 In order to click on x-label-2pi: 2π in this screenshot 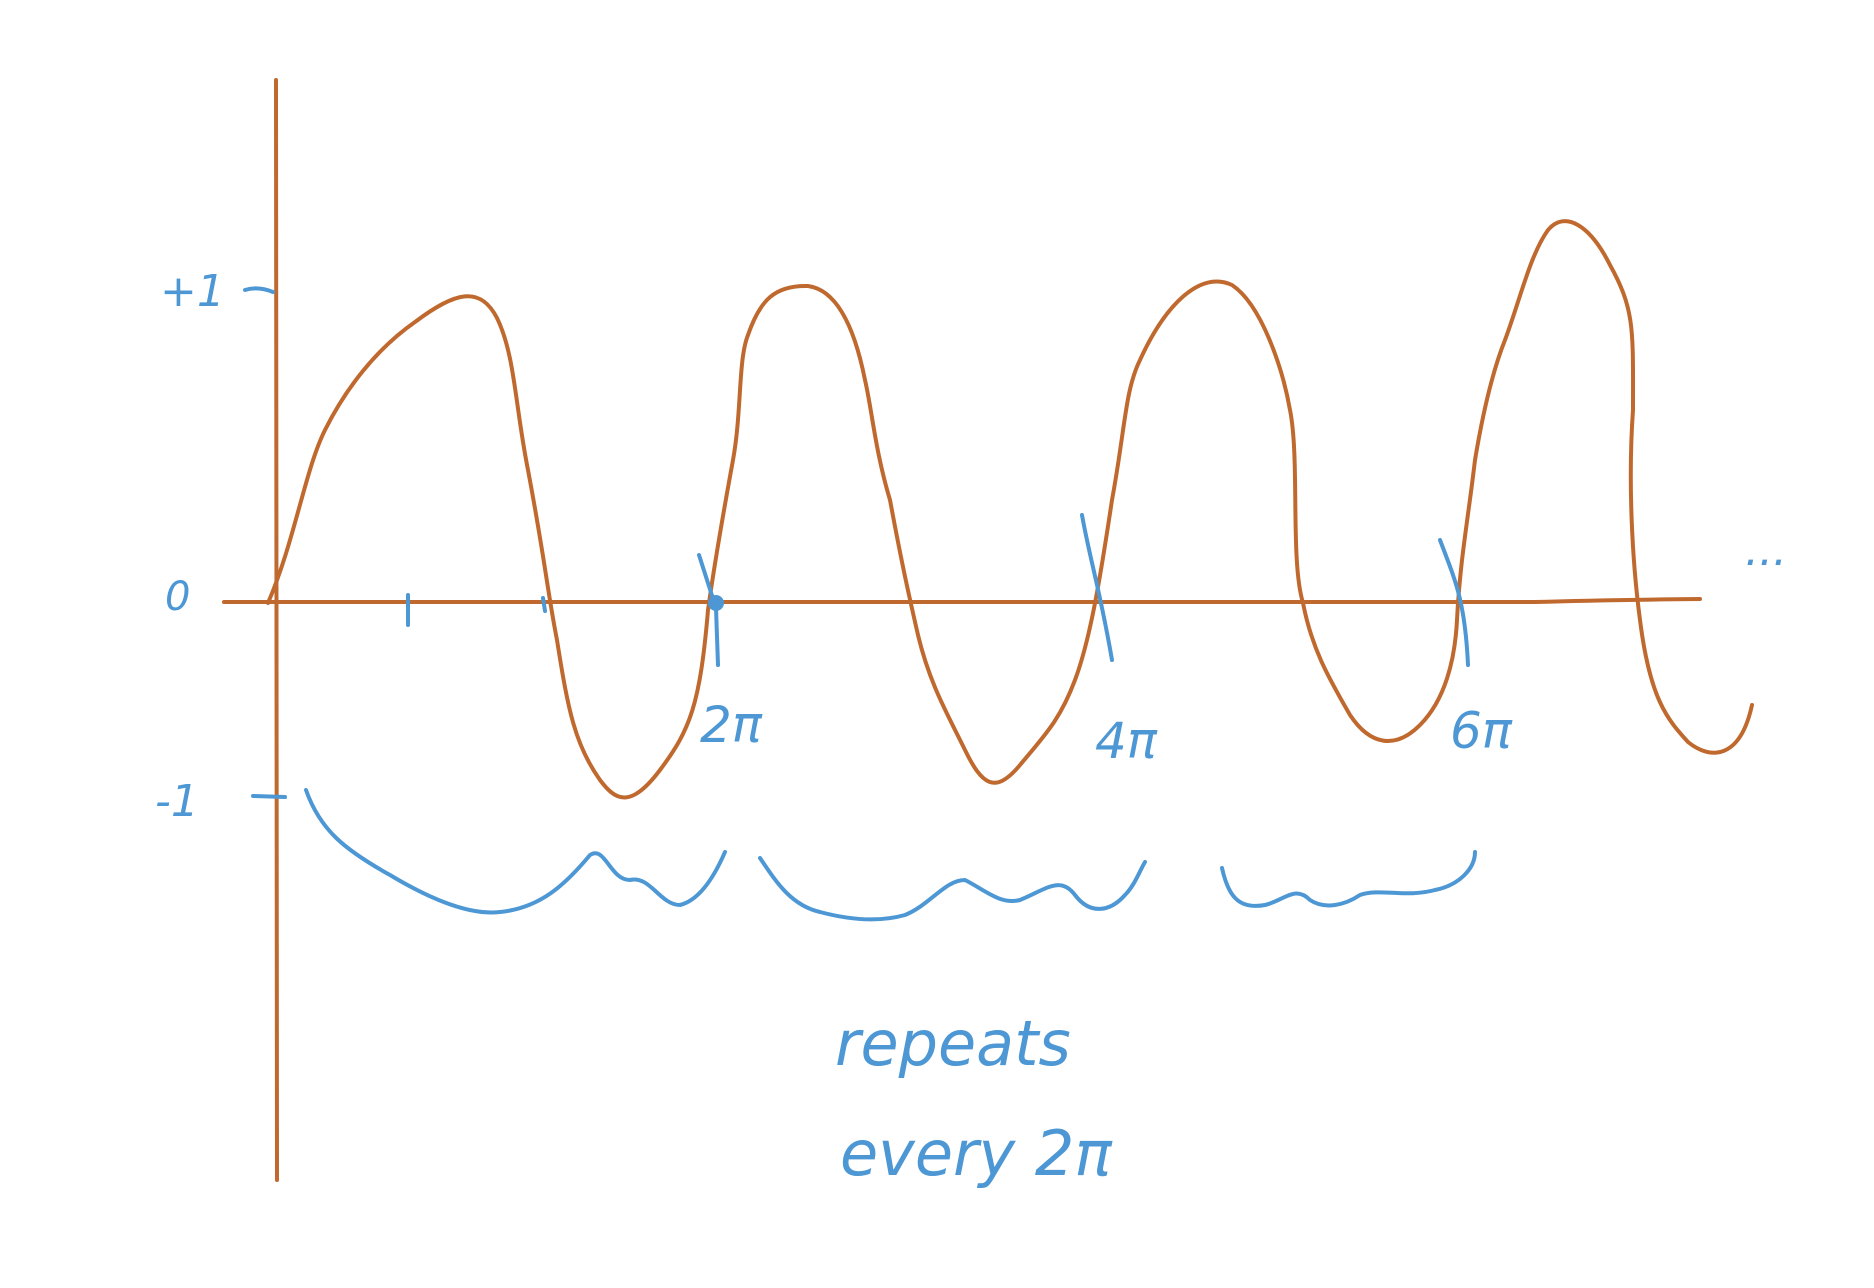, I will do `click(731, 725)`.